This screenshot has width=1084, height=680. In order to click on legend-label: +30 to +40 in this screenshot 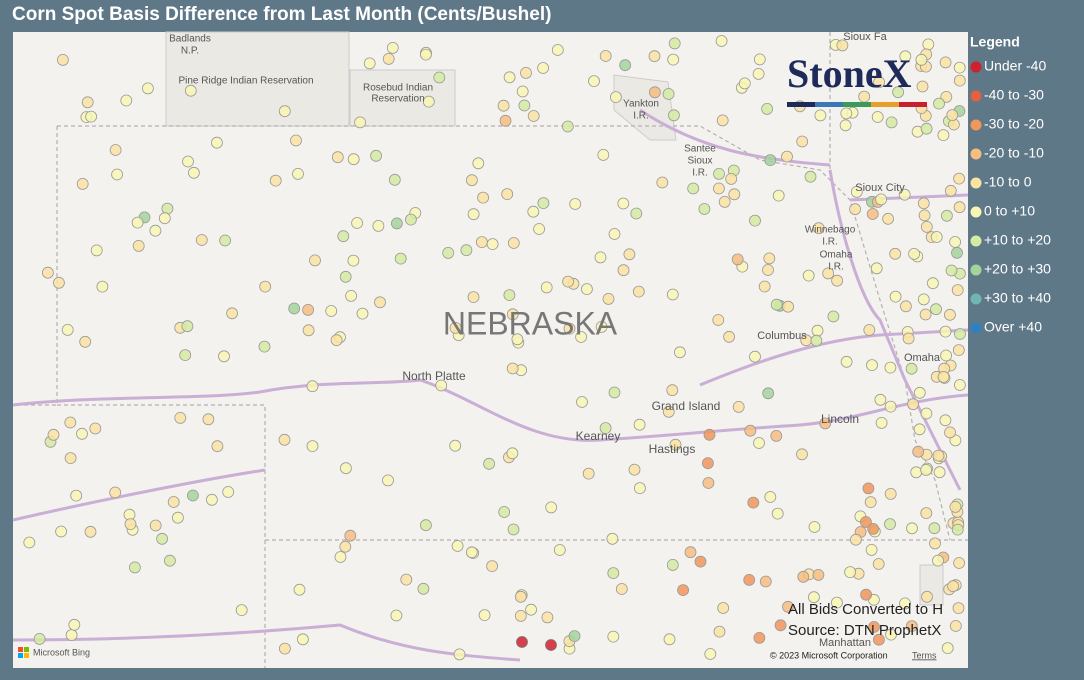, I will do `click(1017, 298)`.